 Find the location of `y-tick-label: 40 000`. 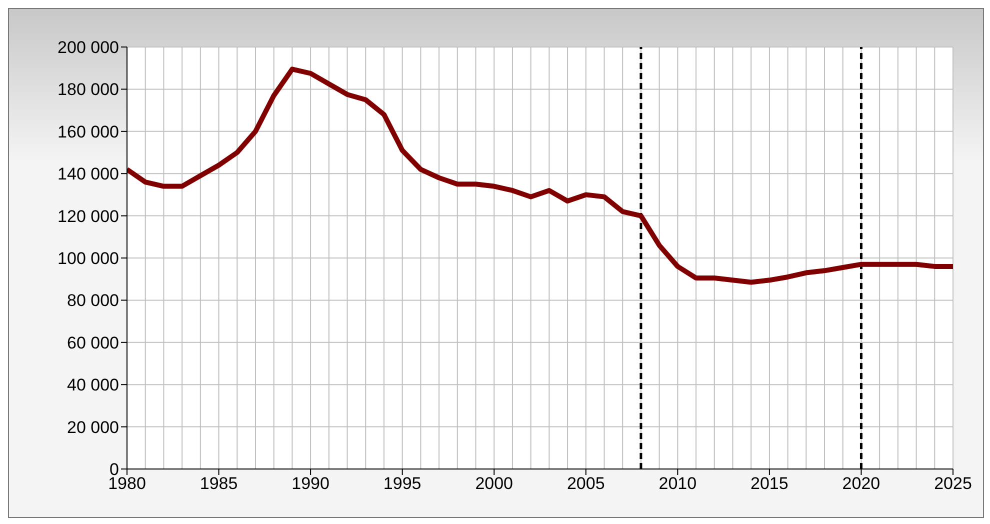

y-tick-label: 40 000 is located at coordinates (93, 385).